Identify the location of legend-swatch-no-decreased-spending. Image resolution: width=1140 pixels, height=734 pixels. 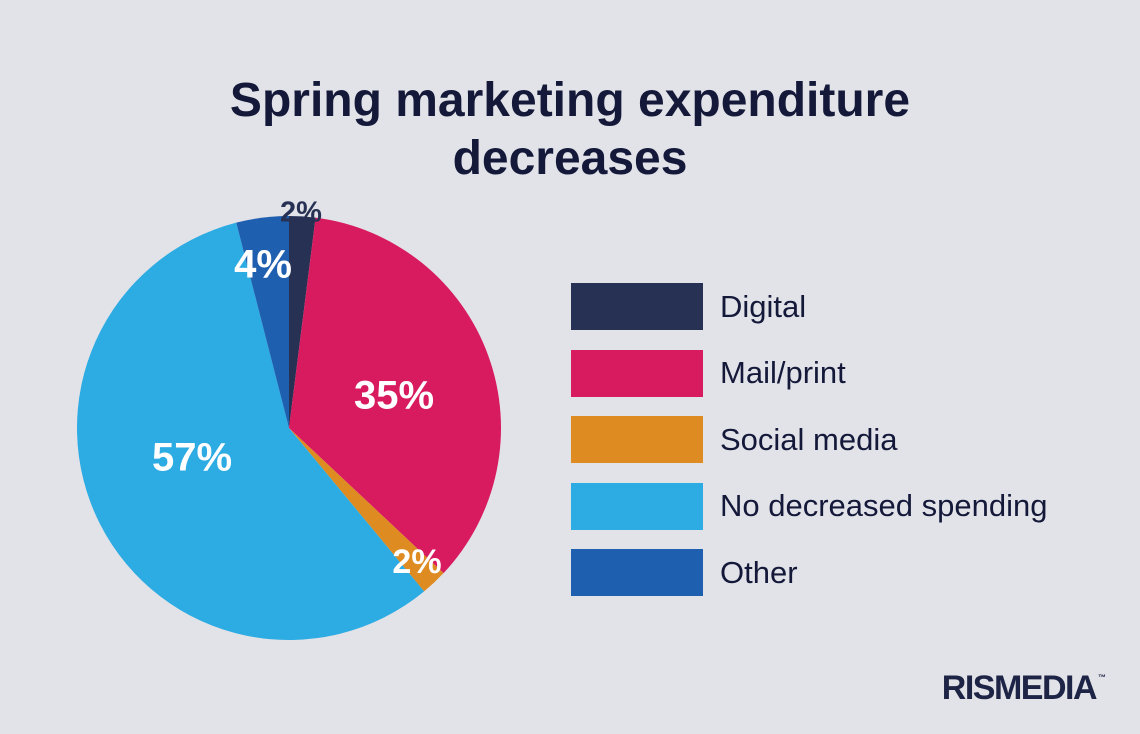
(637, 506).